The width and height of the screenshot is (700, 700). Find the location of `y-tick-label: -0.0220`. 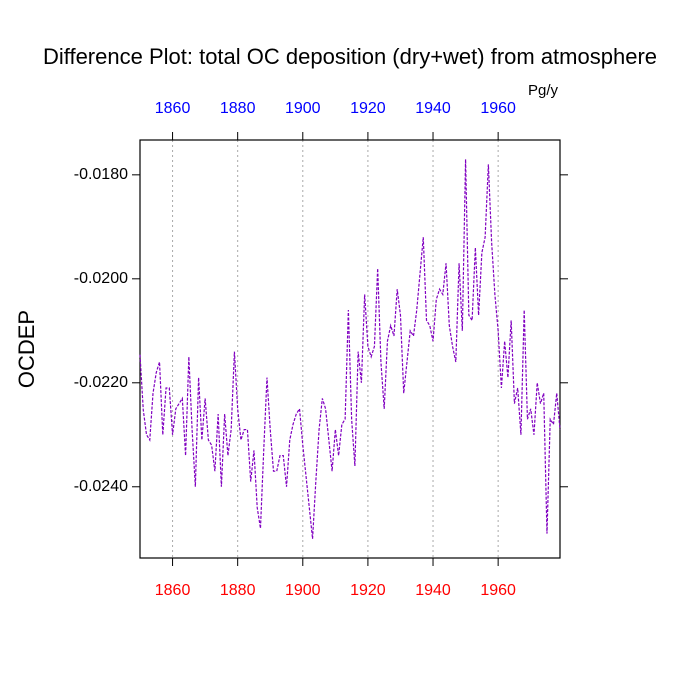

y-tick-label: -0.0220 is located at coordinates (101, 382).